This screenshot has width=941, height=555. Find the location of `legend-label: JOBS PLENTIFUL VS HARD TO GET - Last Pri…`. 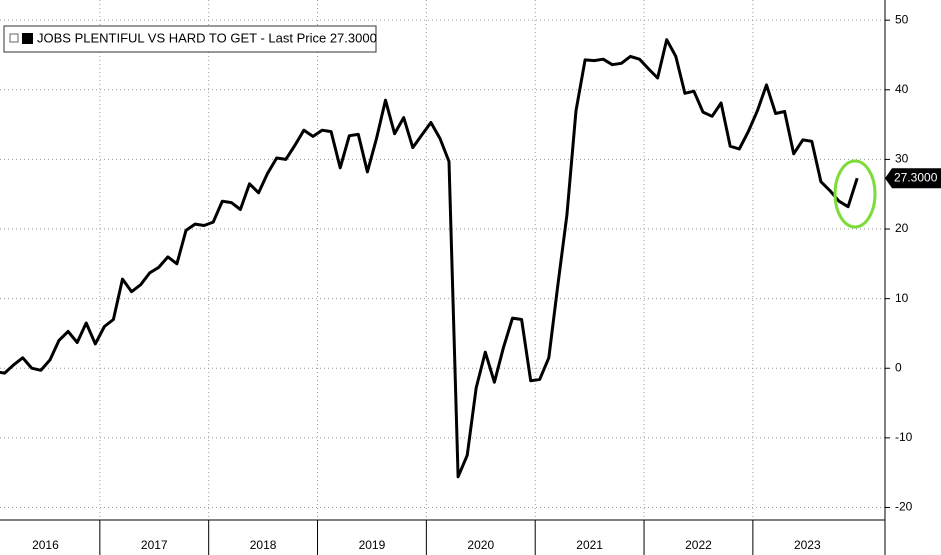

legend-label: JOBS PLENTIFUL VS HARD TO GET - Last Pri… is located at coordinates (207, 37).